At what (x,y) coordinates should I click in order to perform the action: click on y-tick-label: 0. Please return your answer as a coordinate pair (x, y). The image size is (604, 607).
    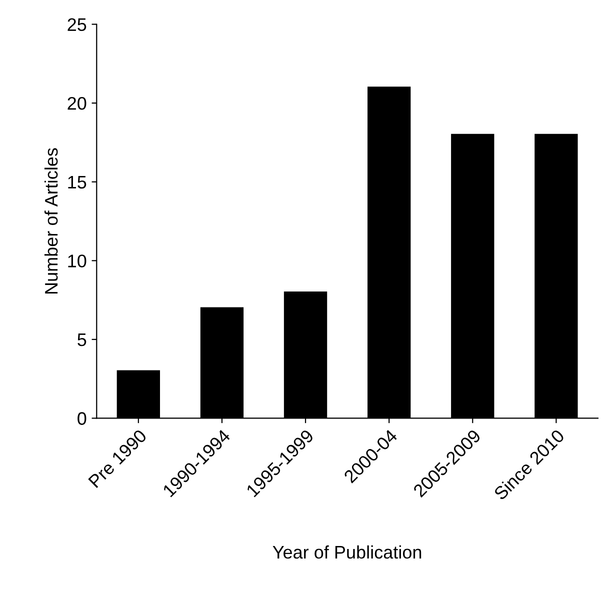
    Looking at the image, I should click on (82, 418).